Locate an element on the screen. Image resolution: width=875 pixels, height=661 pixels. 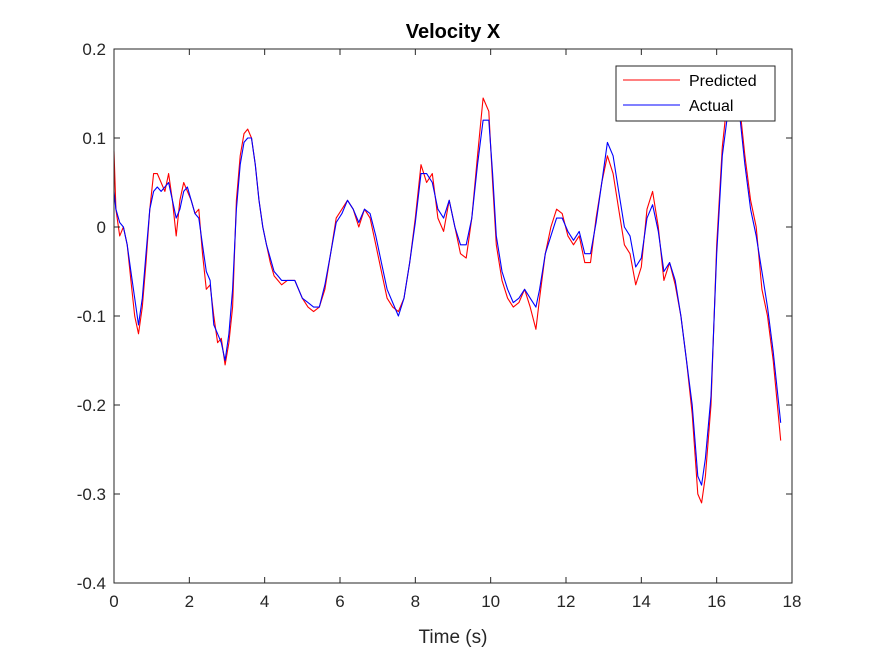
legend-label-actual: Actual is located at coordinates (711, 106).